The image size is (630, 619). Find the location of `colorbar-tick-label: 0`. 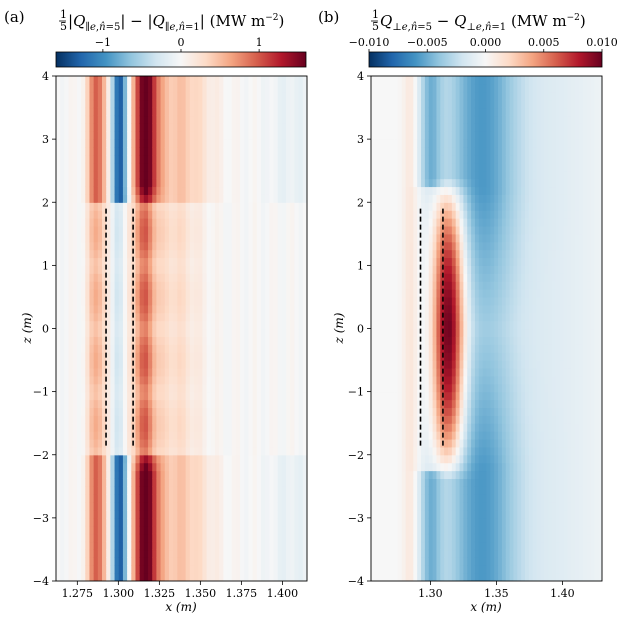

colorbar-tick-label: 0 is located at coordinates (181, 42).